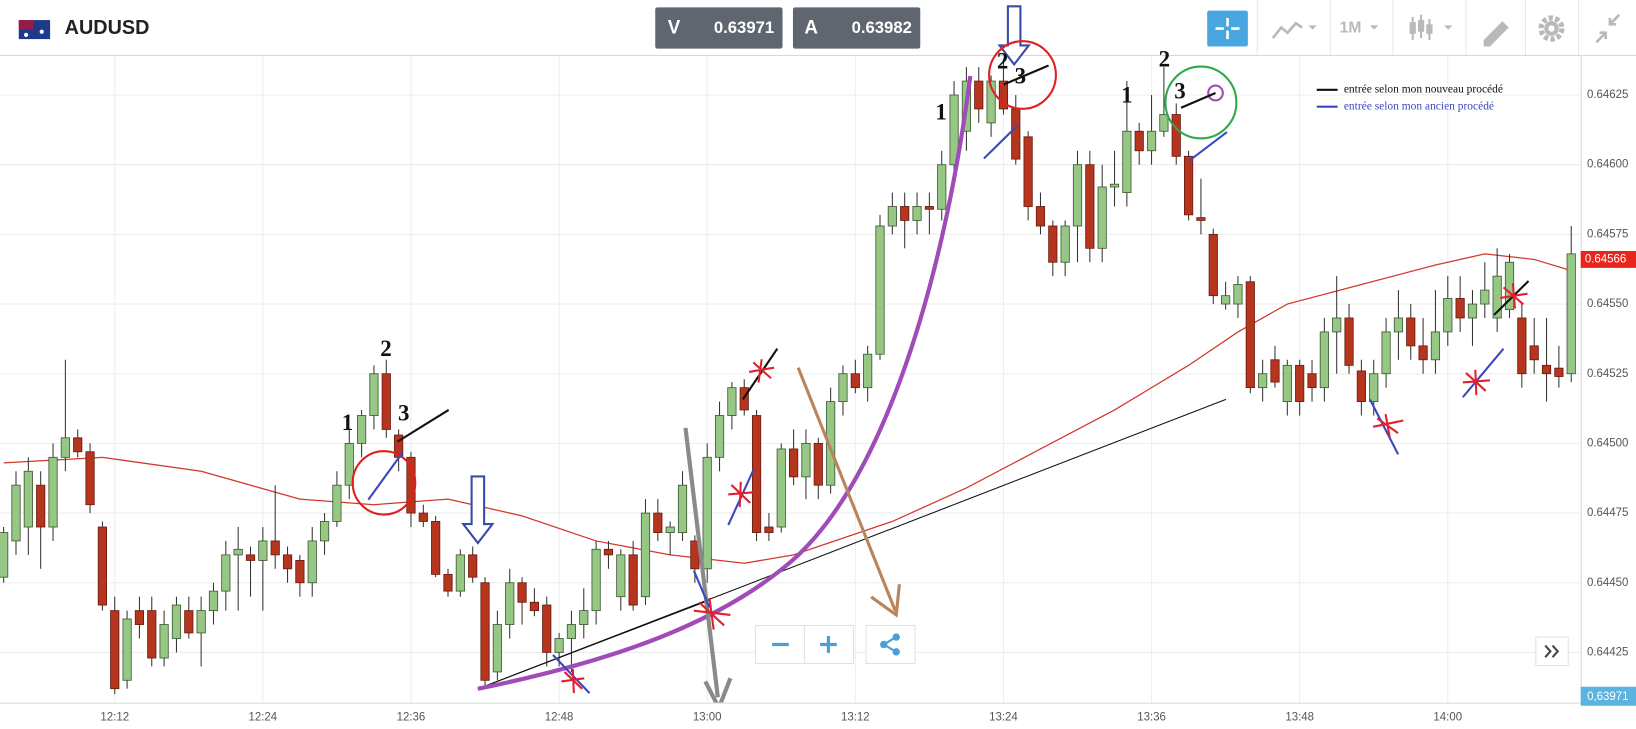 The width and height of the screenshot is (1636, 729). What do you see at coordinates (856, 28) in the screenshot?
I see `buy-button` at bounding box center [856, 28].